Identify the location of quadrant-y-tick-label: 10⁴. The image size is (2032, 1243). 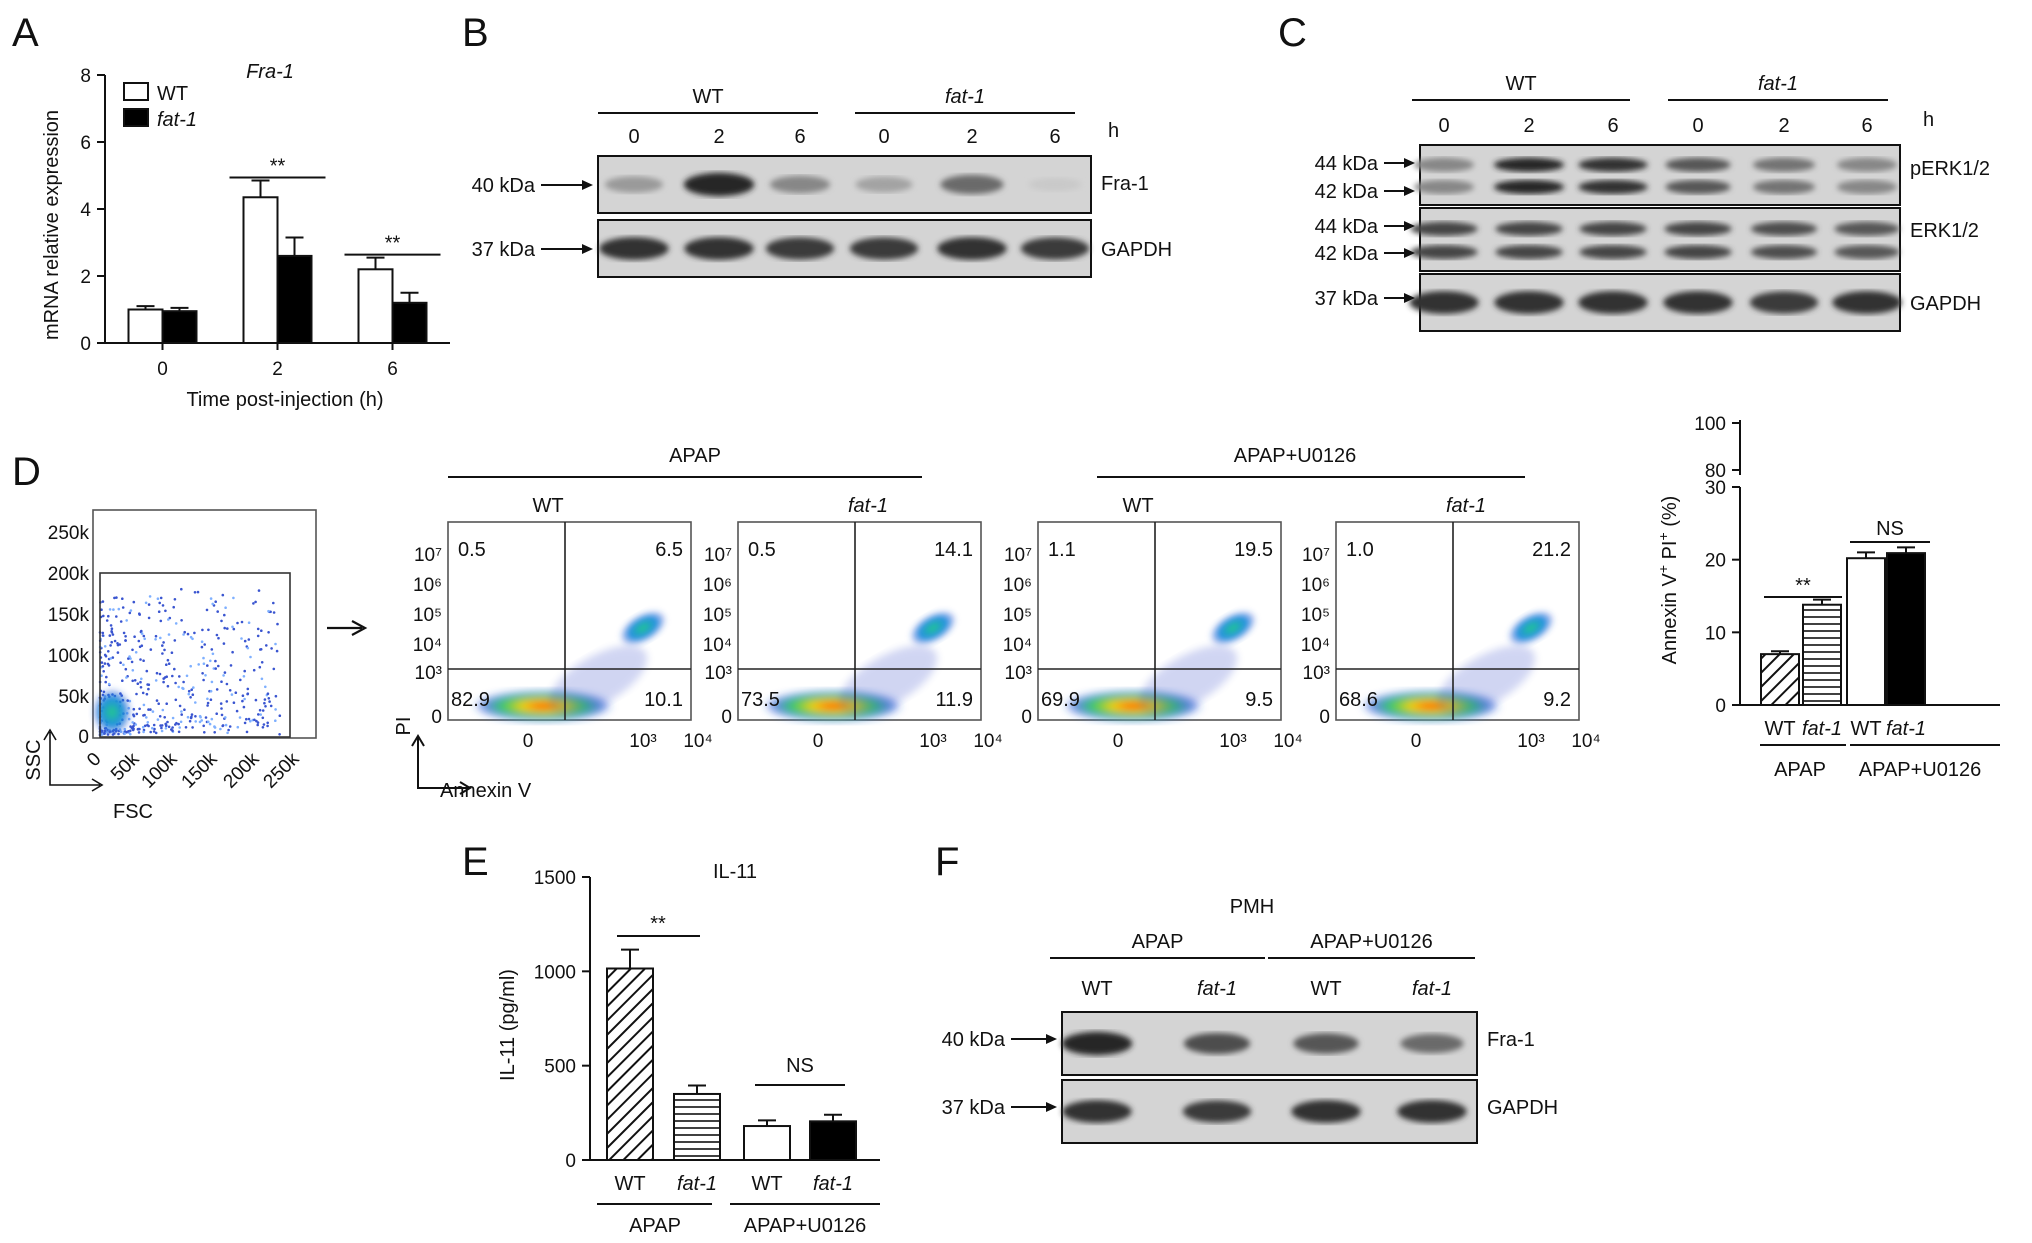
(1017, 645).